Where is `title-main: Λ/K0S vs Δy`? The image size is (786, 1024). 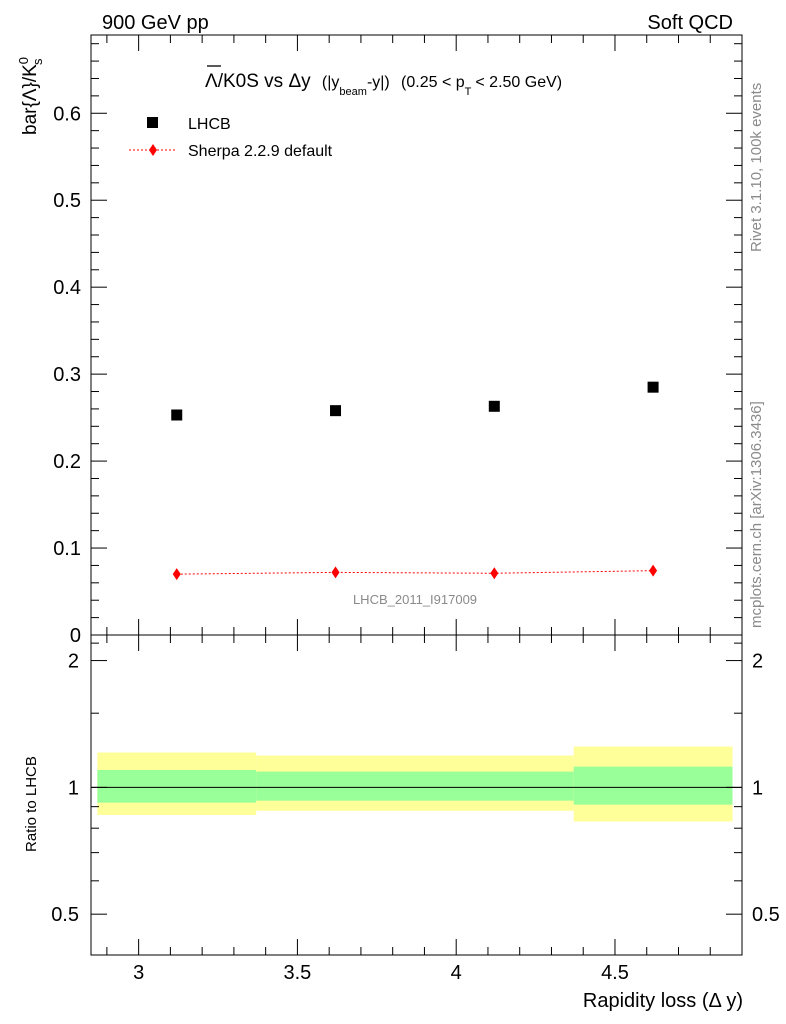 title-main: Λ/K0S vs Δy is located at coordinates (258, 81).